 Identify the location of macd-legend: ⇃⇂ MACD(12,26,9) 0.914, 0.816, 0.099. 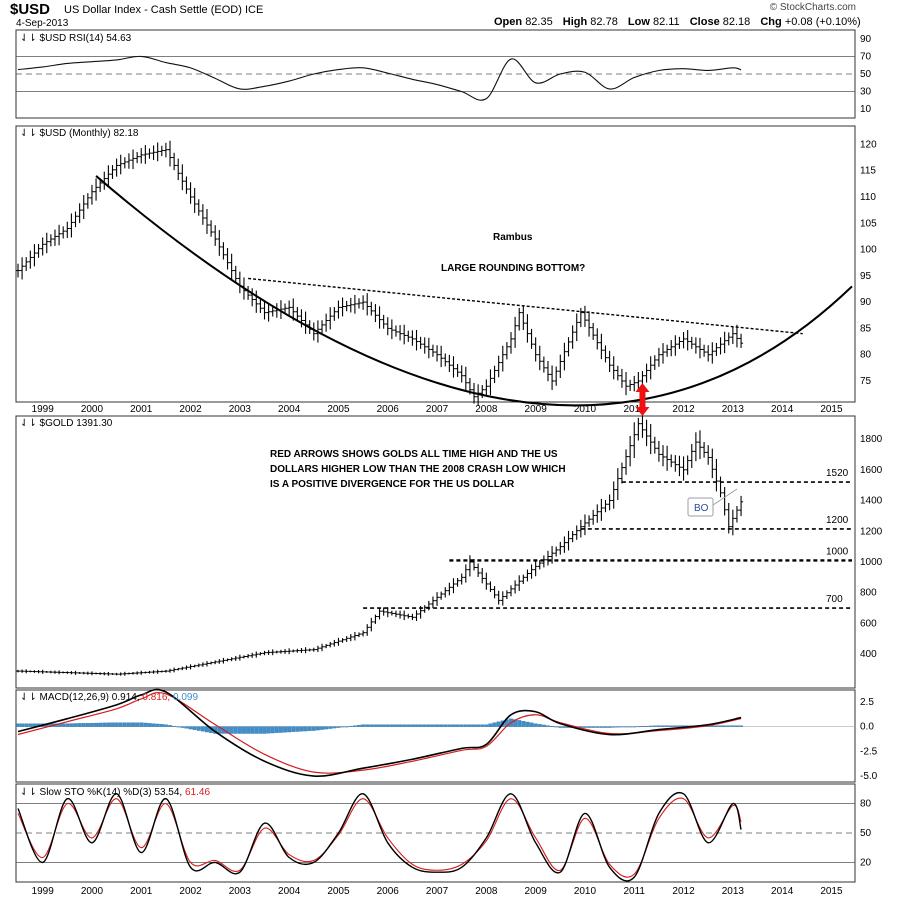
(109, 697).